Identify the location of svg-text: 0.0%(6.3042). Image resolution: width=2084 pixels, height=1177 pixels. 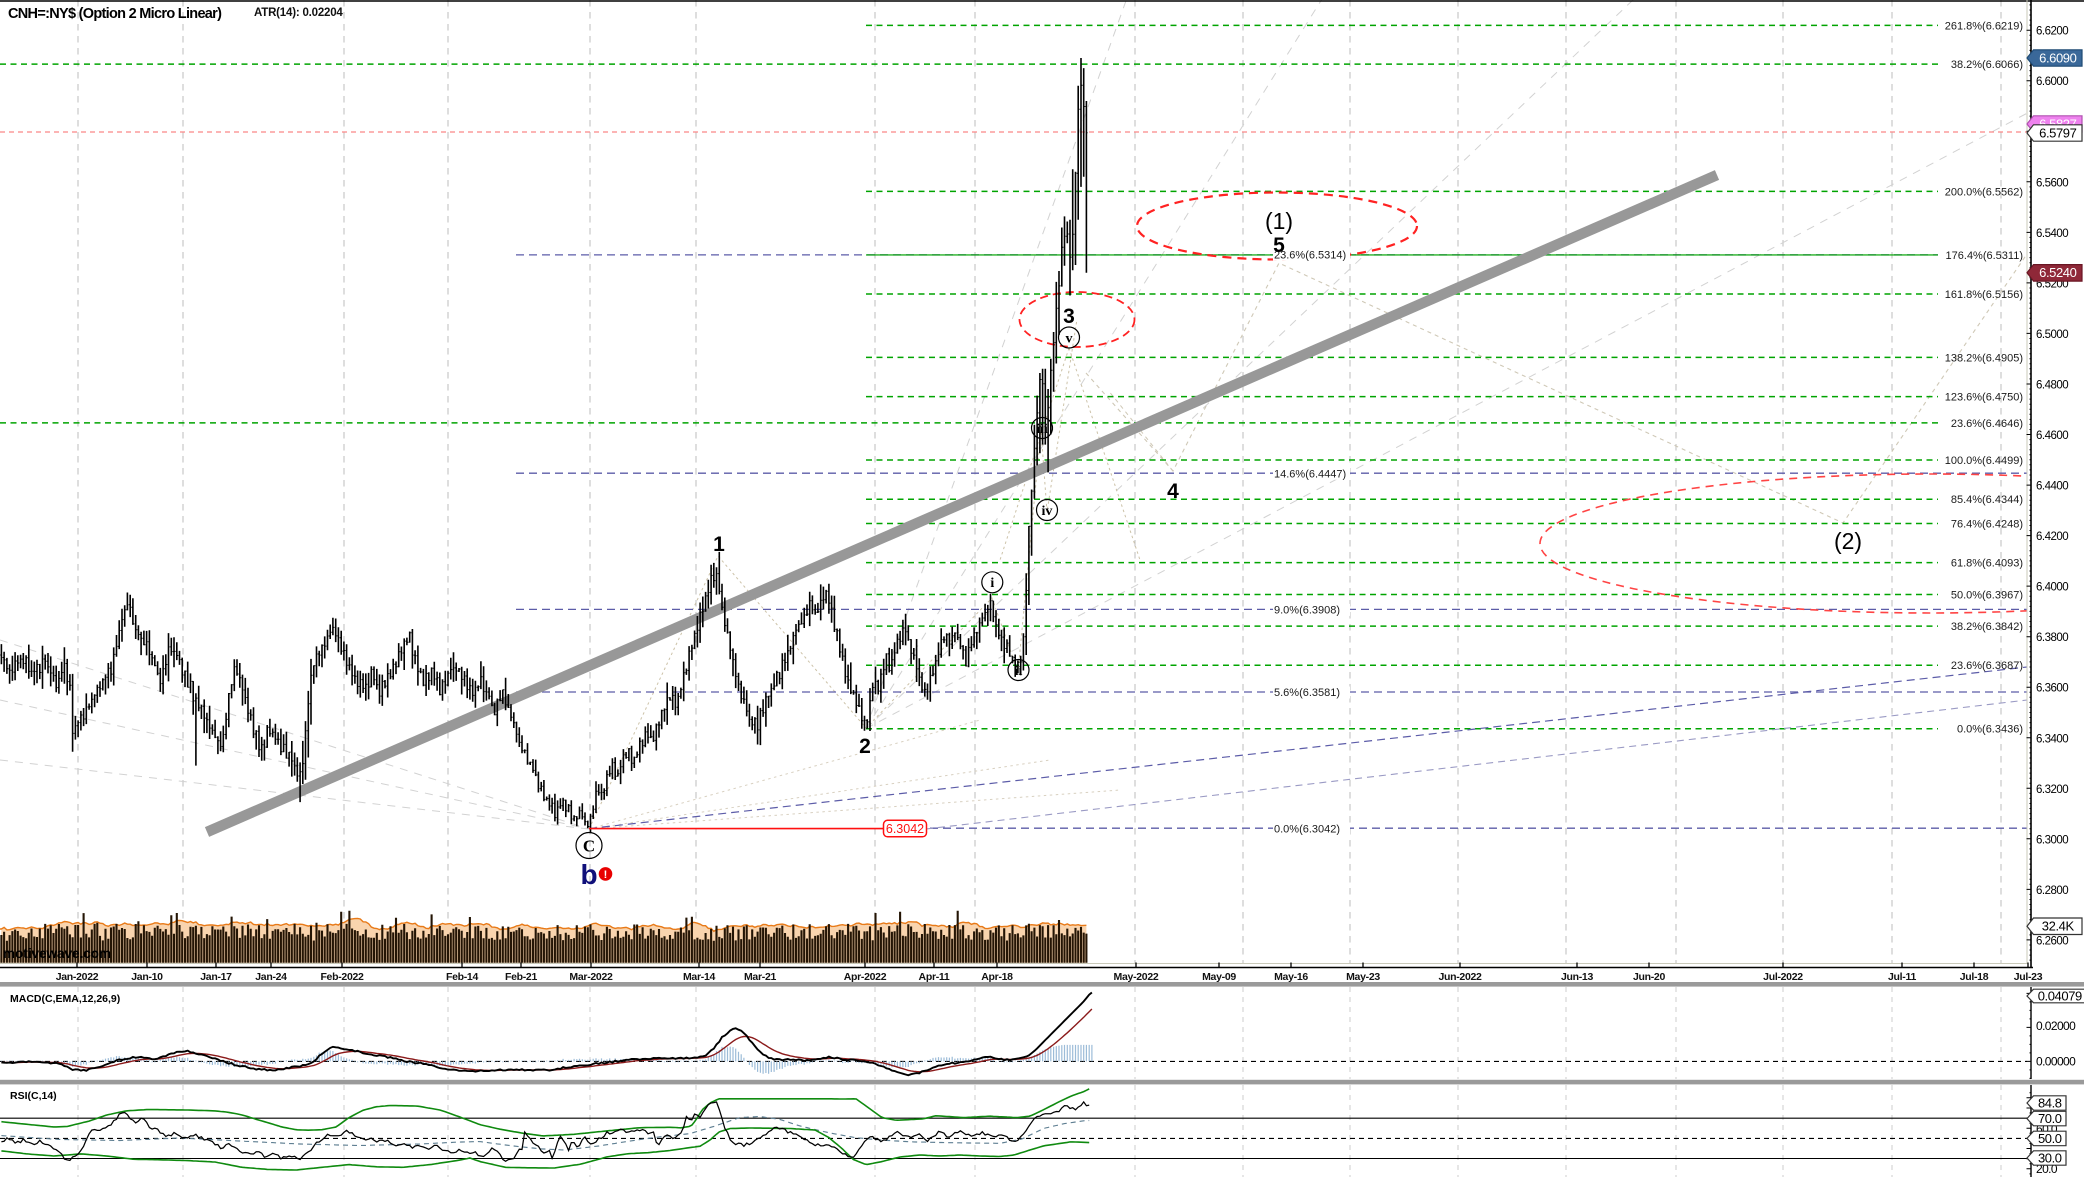
(1307, 829).